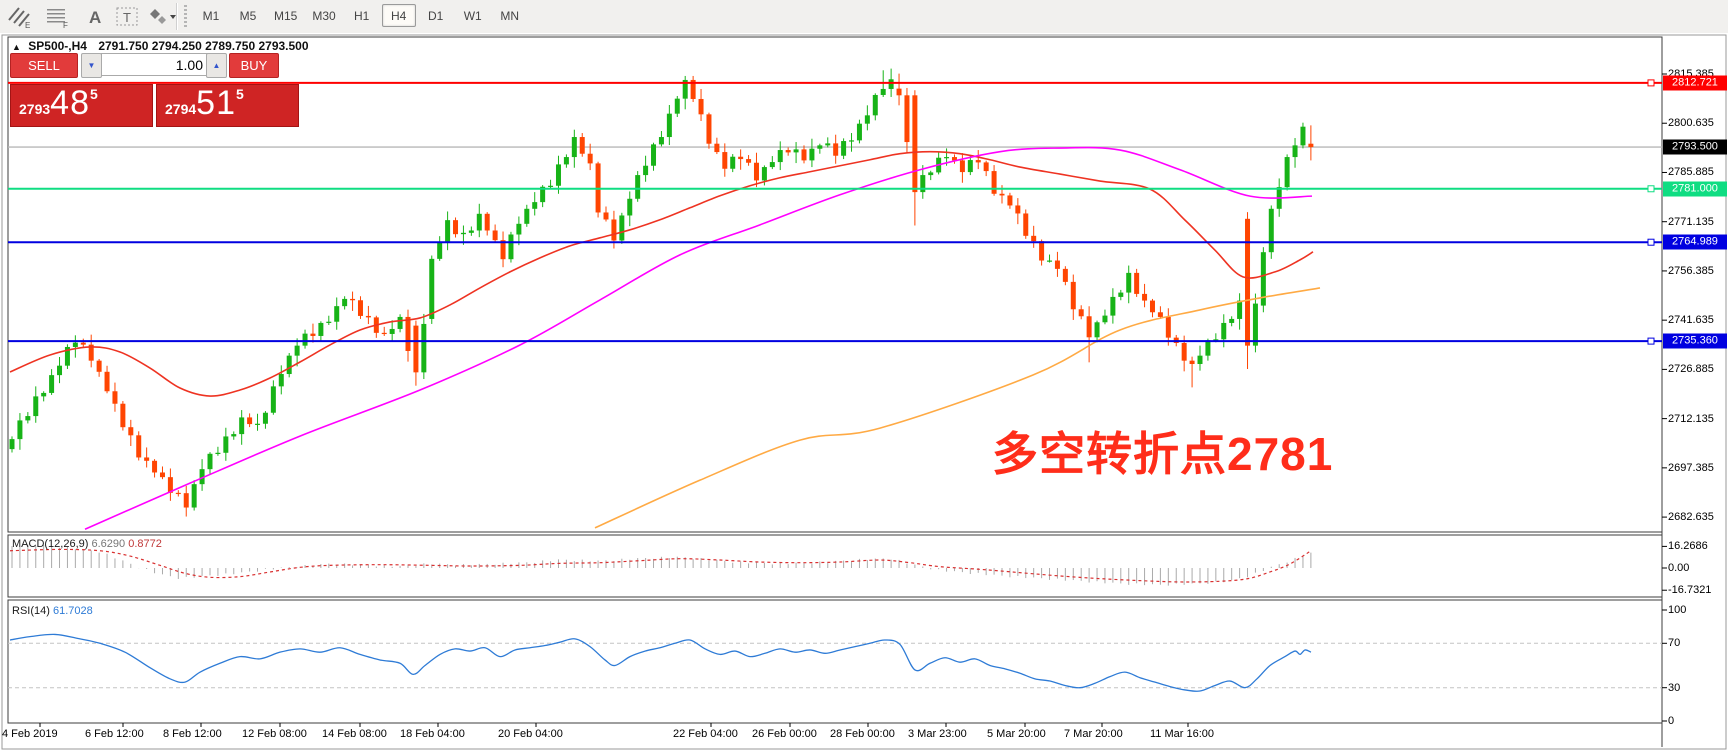 The width and height of the screenshot is (1728, 752). Describe the element at coordinates (660, 662) in the screenshot. I see `rsi-line` at that location.